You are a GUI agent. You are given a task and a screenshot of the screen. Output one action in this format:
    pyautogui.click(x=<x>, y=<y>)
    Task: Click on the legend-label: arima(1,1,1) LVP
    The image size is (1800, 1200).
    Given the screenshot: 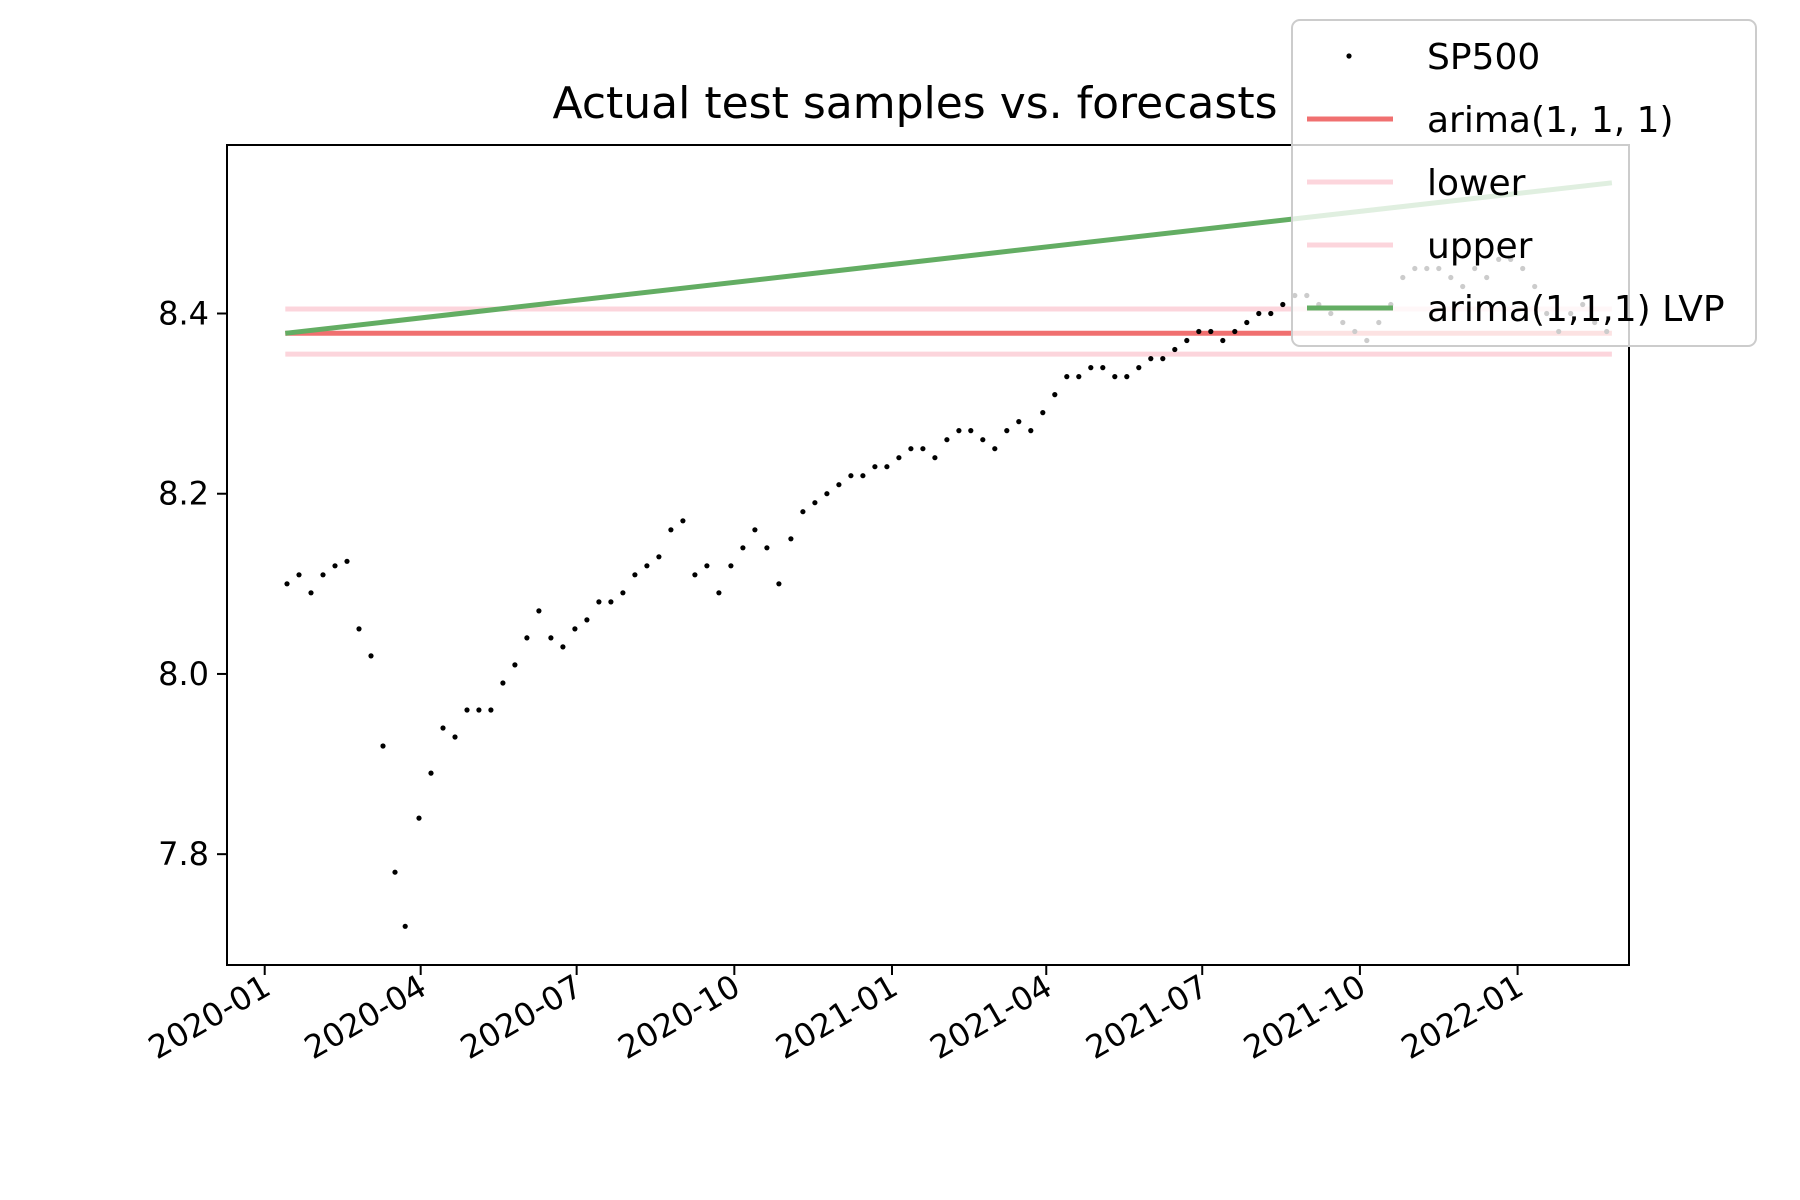 What is the action you would take?
    pyautogui.click(x=1576, y=309)
    